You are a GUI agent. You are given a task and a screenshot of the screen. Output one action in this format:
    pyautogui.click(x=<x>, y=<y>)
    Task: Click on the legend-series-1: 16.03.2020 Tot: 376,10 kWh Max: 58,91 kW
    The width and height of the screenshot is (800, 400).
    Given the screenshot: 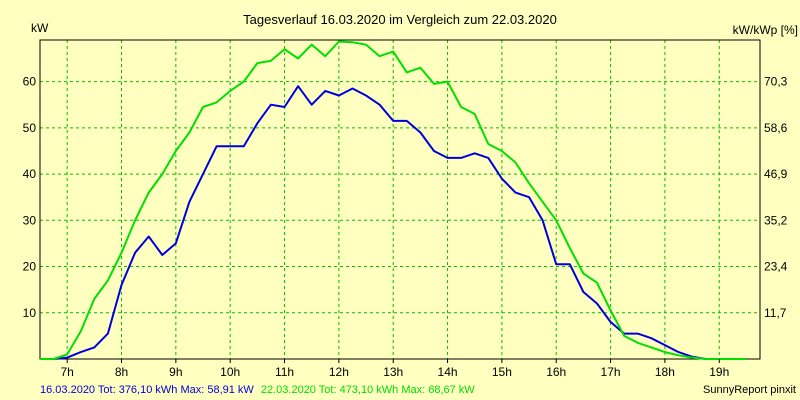 What is the action you would take?
    pyautogui.click(x=147, y=390)
    